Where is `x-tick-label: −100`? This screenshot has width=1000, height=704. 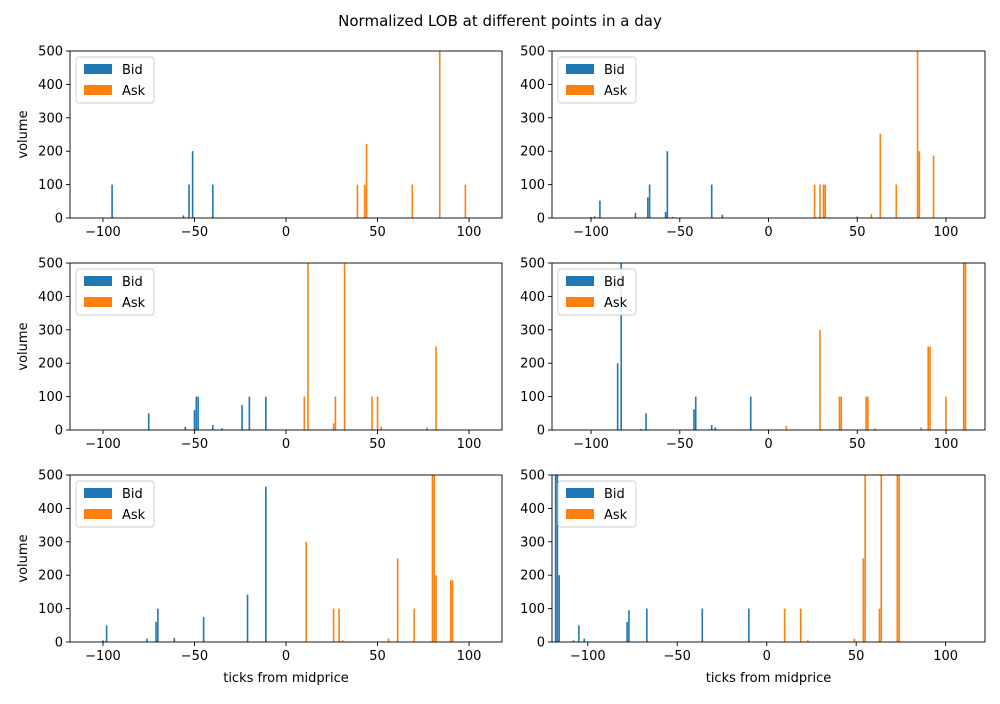 x-tick-label: −100 is located at coordinates (103, 656).